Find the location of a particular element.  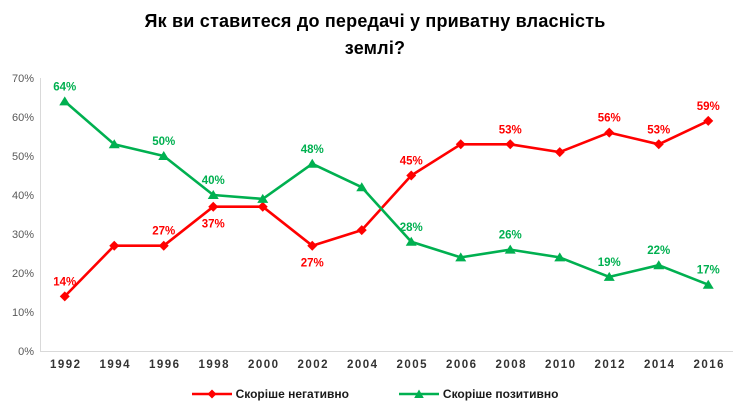

x-tick-label: 2002 is located at coordinates (313, 365).